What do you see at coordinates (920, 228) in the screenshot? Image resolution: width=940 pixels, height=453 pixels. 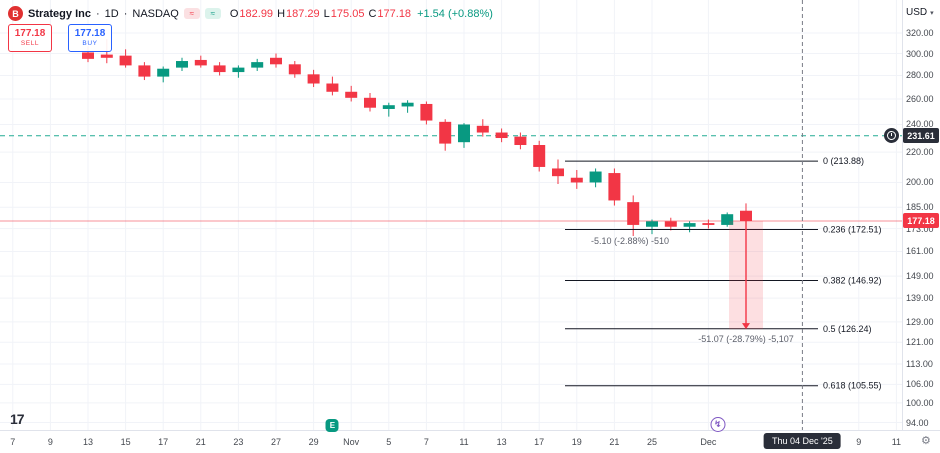 I see `price-tick-label: 173.00` at bounding box center [920, 228].